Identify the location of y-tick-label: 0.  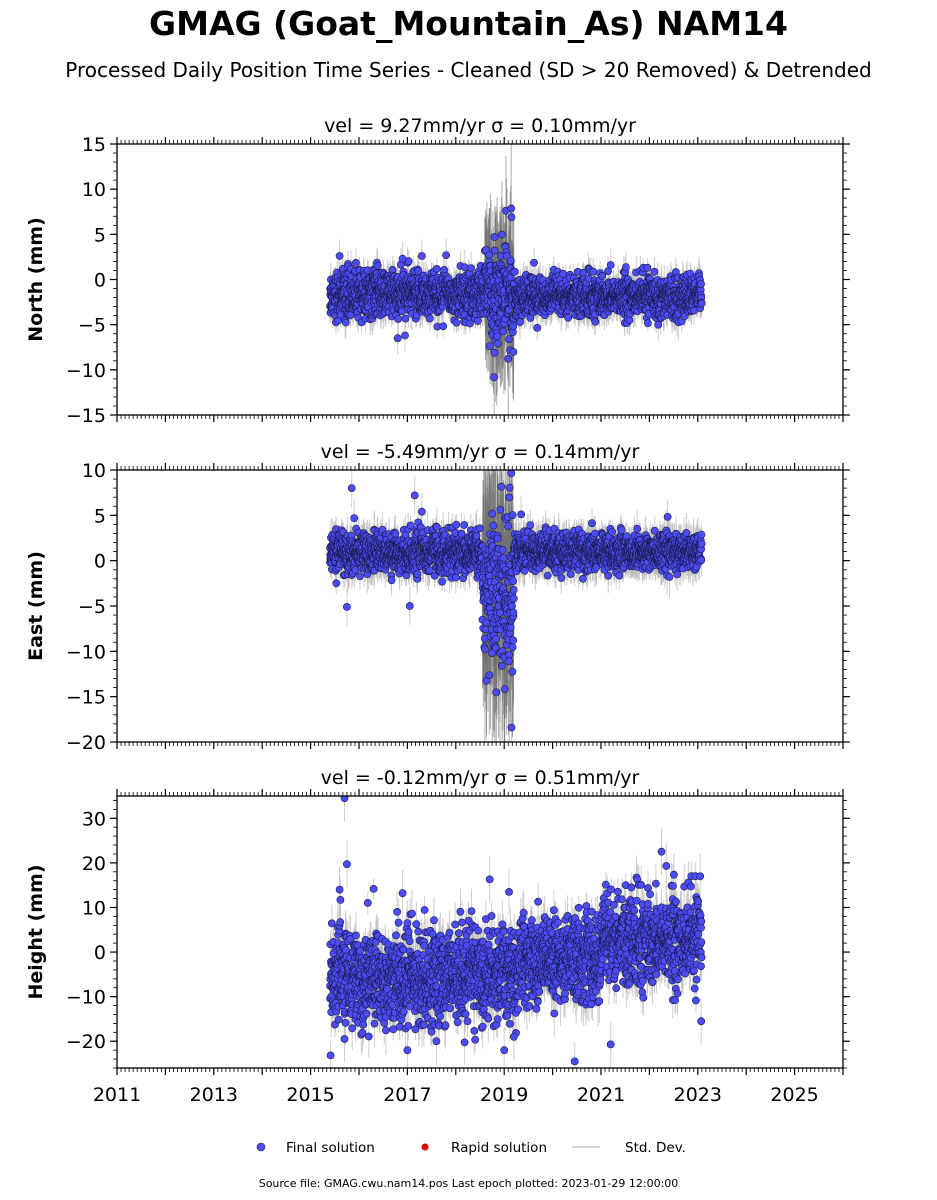
(100, 281).